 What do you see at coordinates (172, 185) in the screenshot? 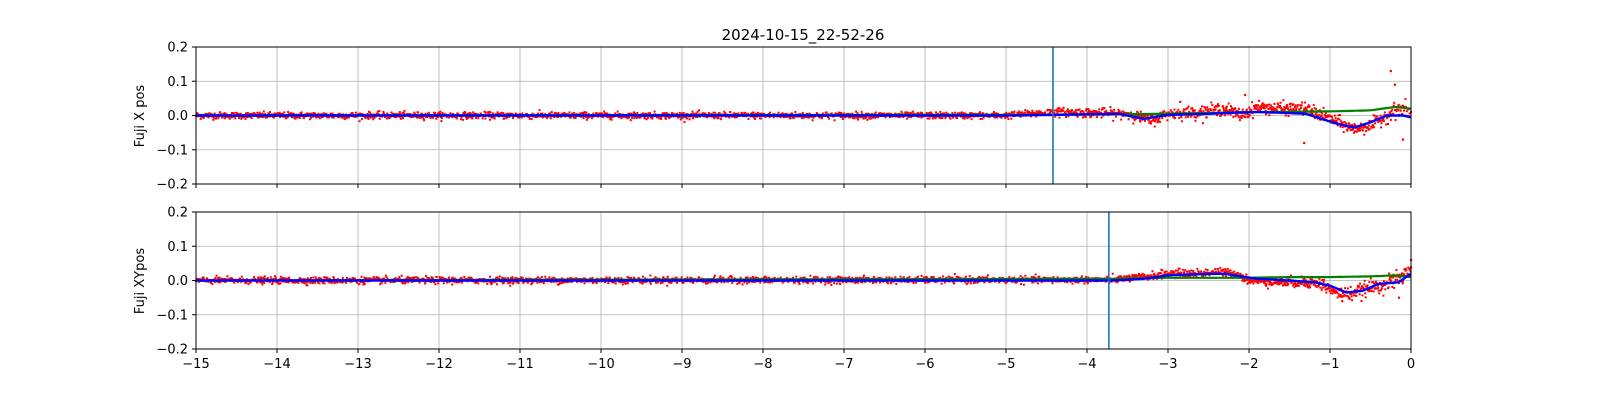
I see `y-tick-label: −0.2` at bounding box center [172, 185].